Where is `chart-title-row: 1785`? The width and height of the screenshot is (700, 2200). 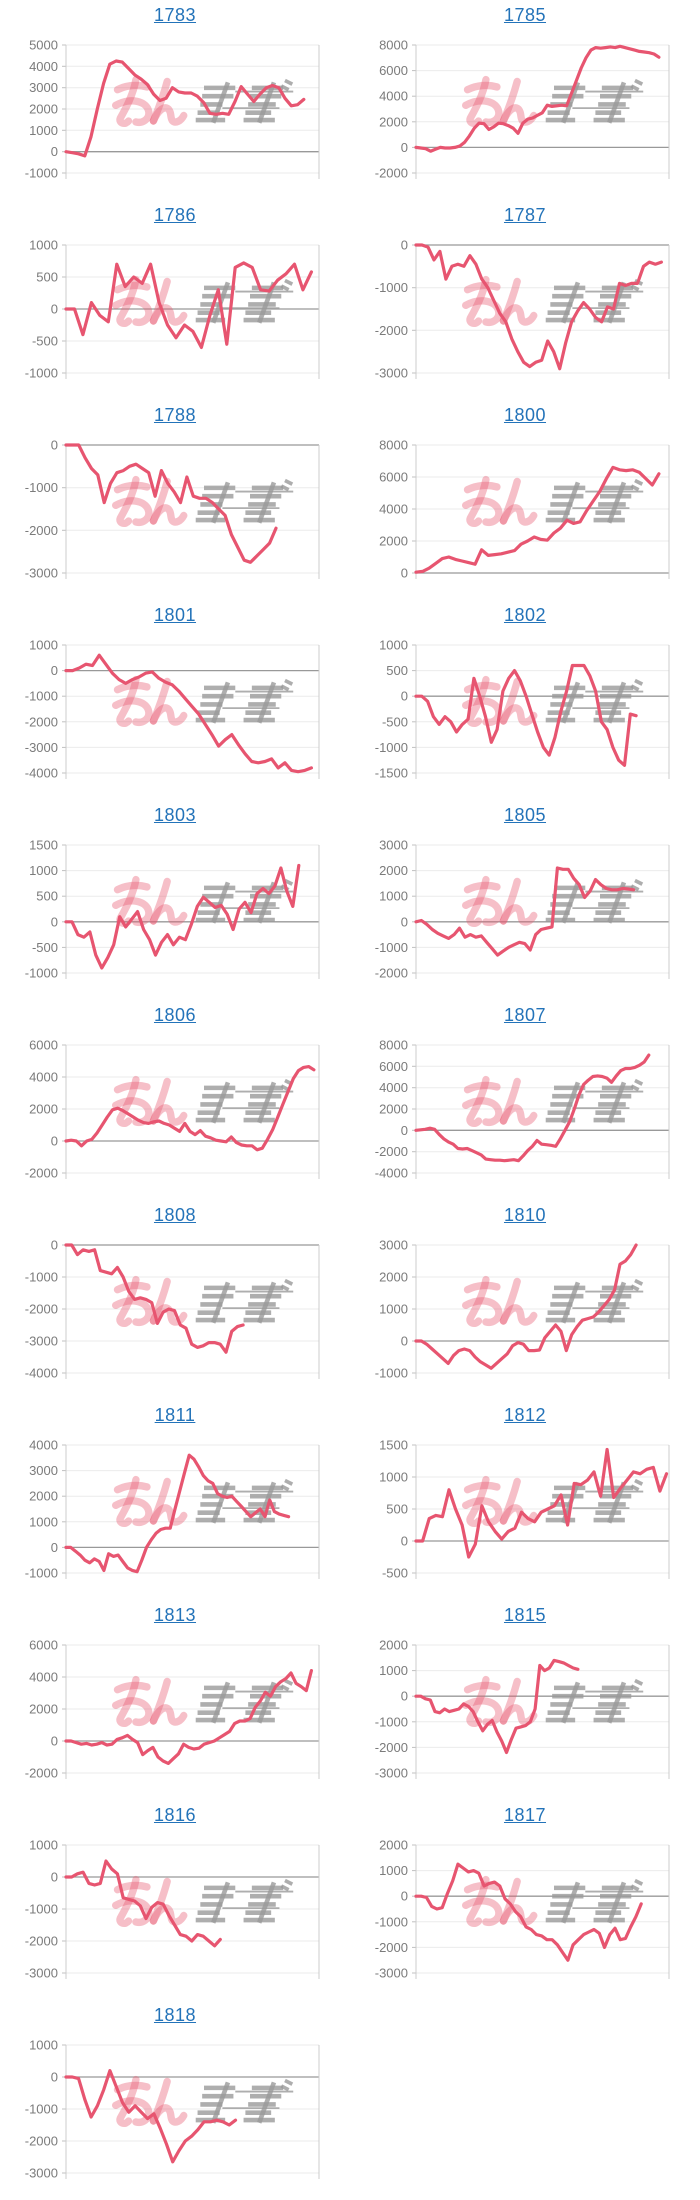
chart-title-row: 1785 is located at coordinates (525, 16).